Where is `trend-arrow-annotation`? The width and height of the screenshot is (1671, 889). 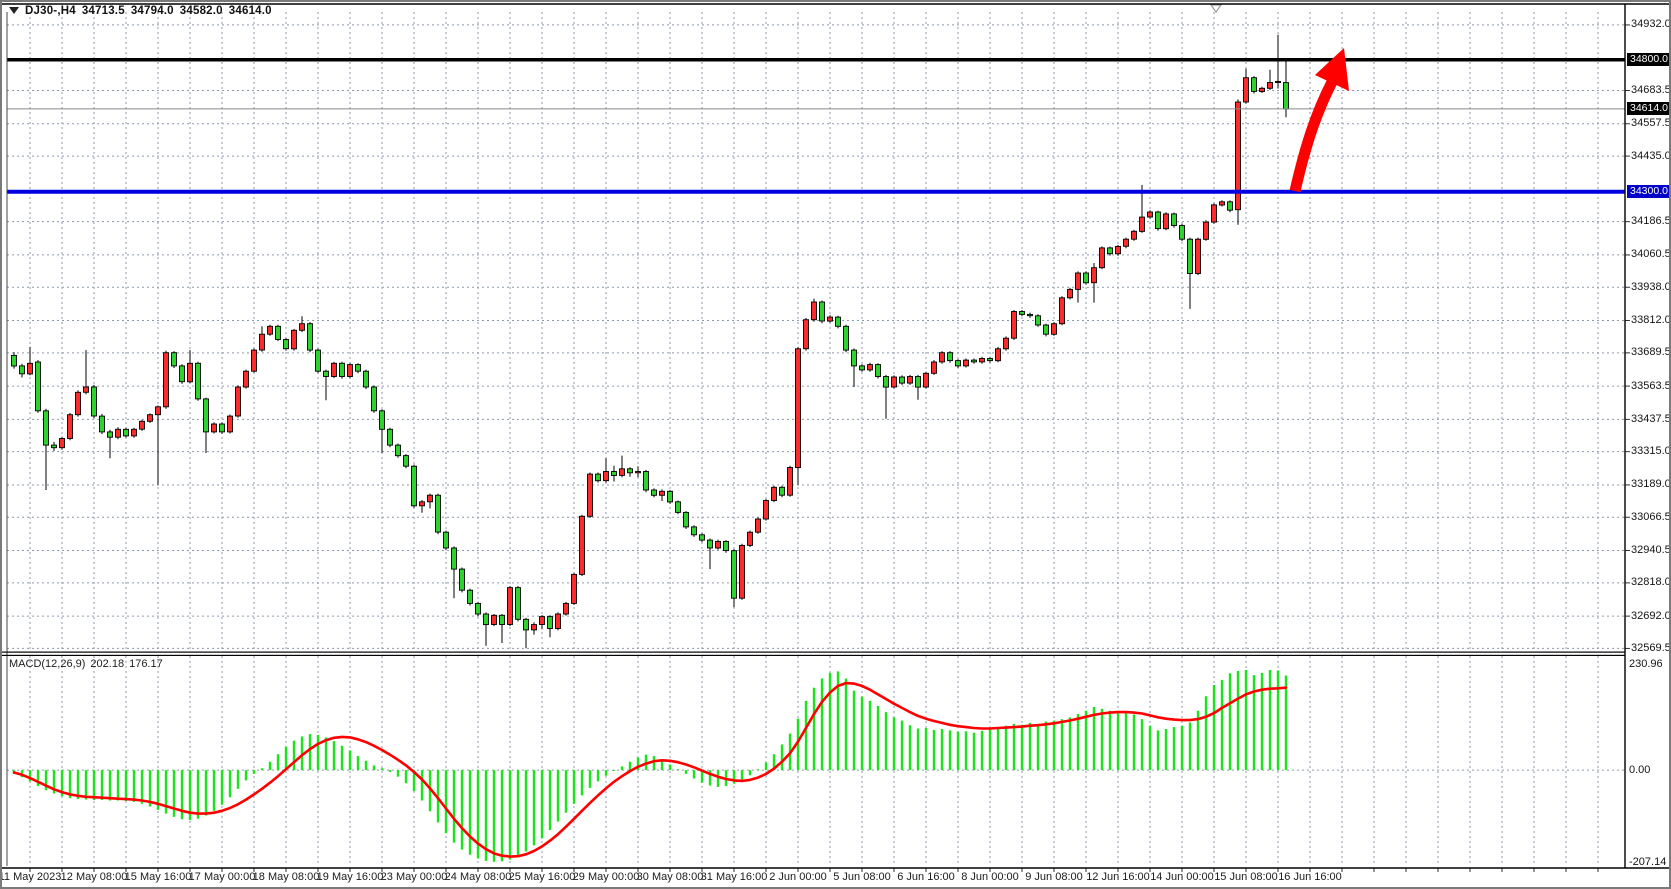 trend-arrow-annotation is located at coordinates (1319, 120).